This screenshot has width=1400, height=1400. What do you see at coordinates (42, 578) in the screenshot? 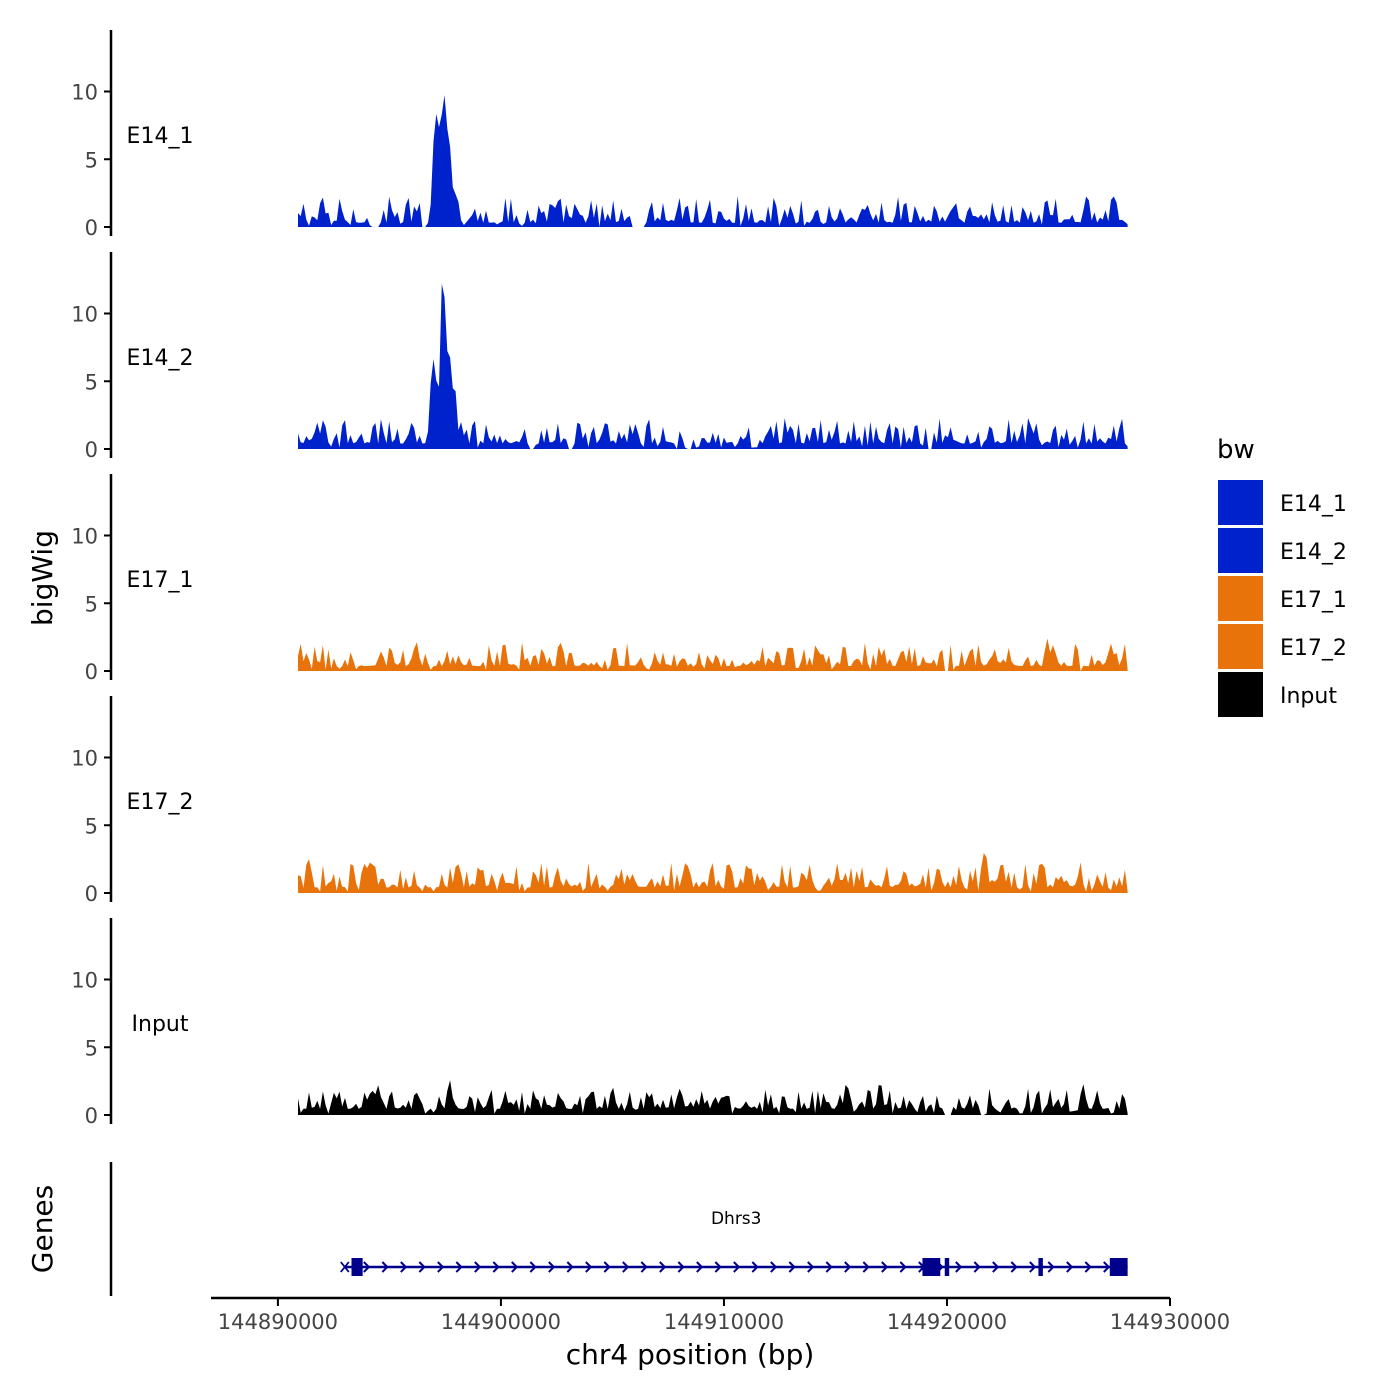
I see `y-axis-title: bigWig` at bounding box center [42, 578].